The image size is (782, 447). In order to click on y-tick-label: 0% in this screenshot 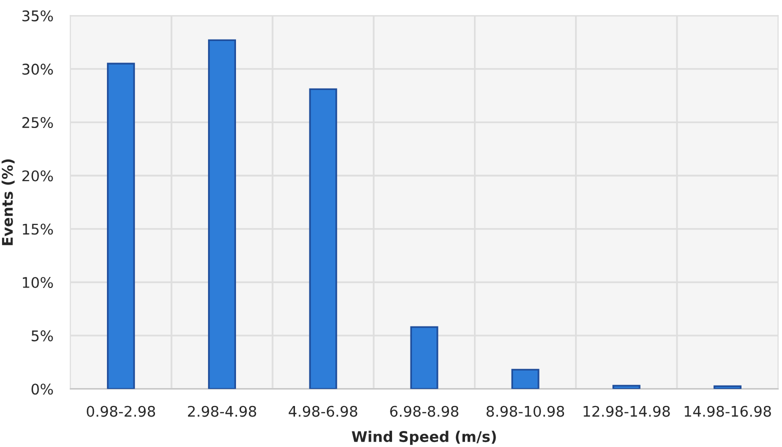, I will do `click(42, 389)`.